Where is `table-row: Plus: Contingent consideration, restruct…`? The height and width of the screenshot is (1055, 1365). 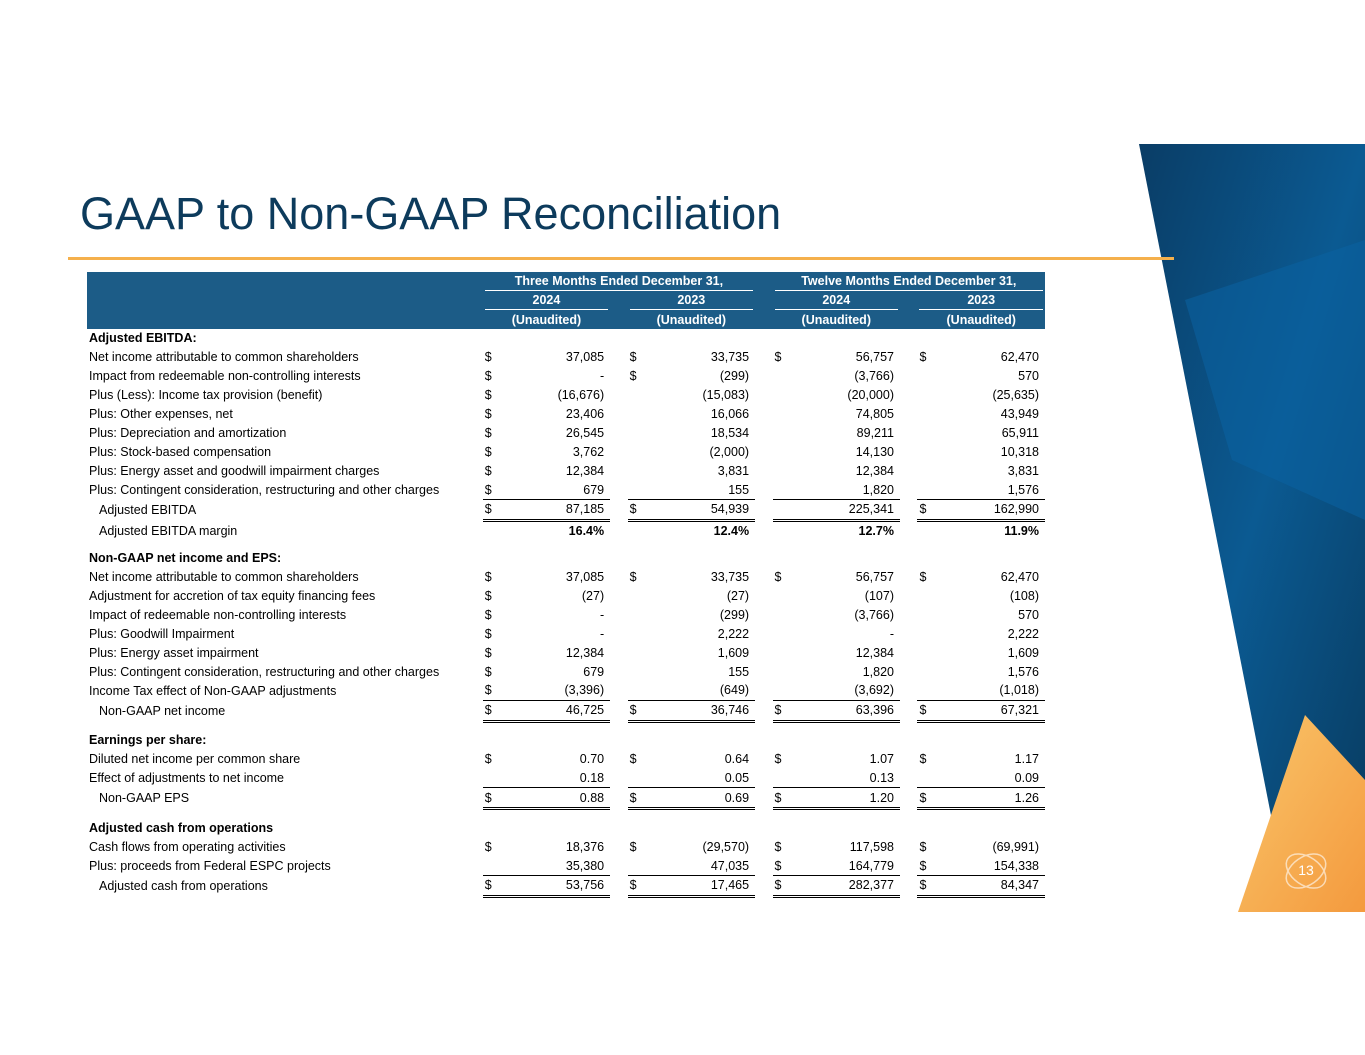
table-row: Plus: Contingent consideration, restruct… is located at coordinates (566, 671).